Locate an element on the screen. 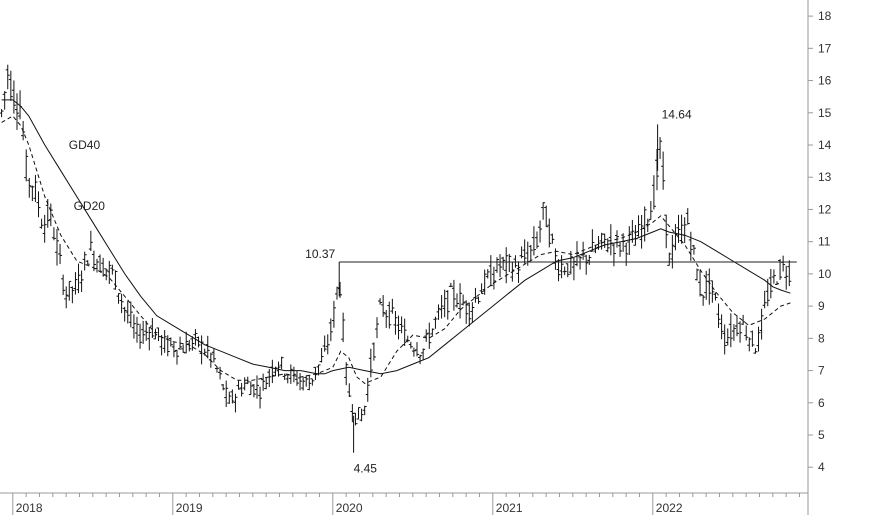 Image resolution: width=874 pixels, height=515 pixels. y-axis: 4 5 6 7 8 9 10 11 12 13 14 15 16 17 18 is located at coordinates (820, 241).